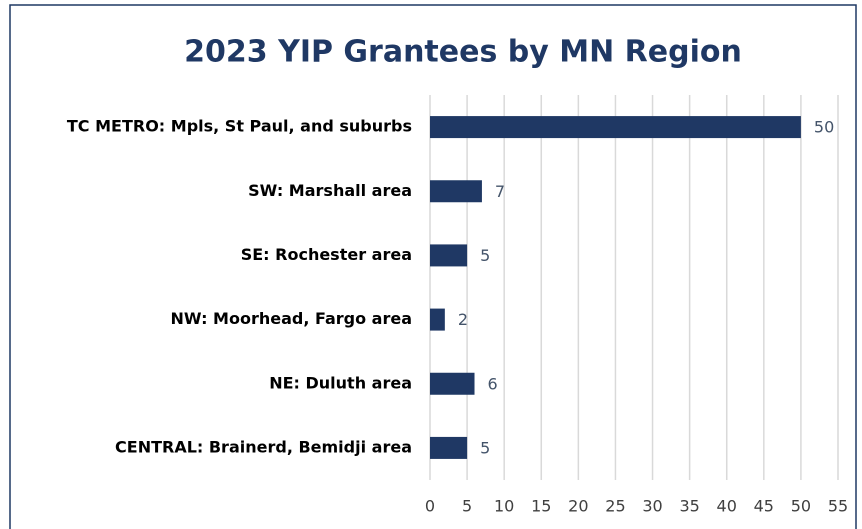 This screenshot has width=862, height=529. What do you see at coordinates (652, 506) in the screenshot?
I see `x-tick-label: 30` at bounding box center [652, 506].